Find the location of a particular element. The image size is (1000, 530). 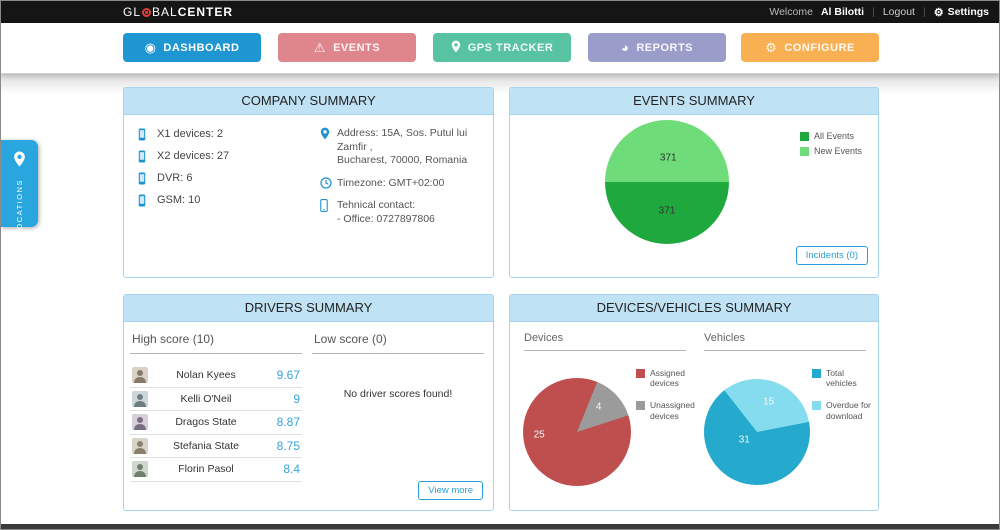

legend-item-overdue: Overdue for download is located at coordinates (843, 410).